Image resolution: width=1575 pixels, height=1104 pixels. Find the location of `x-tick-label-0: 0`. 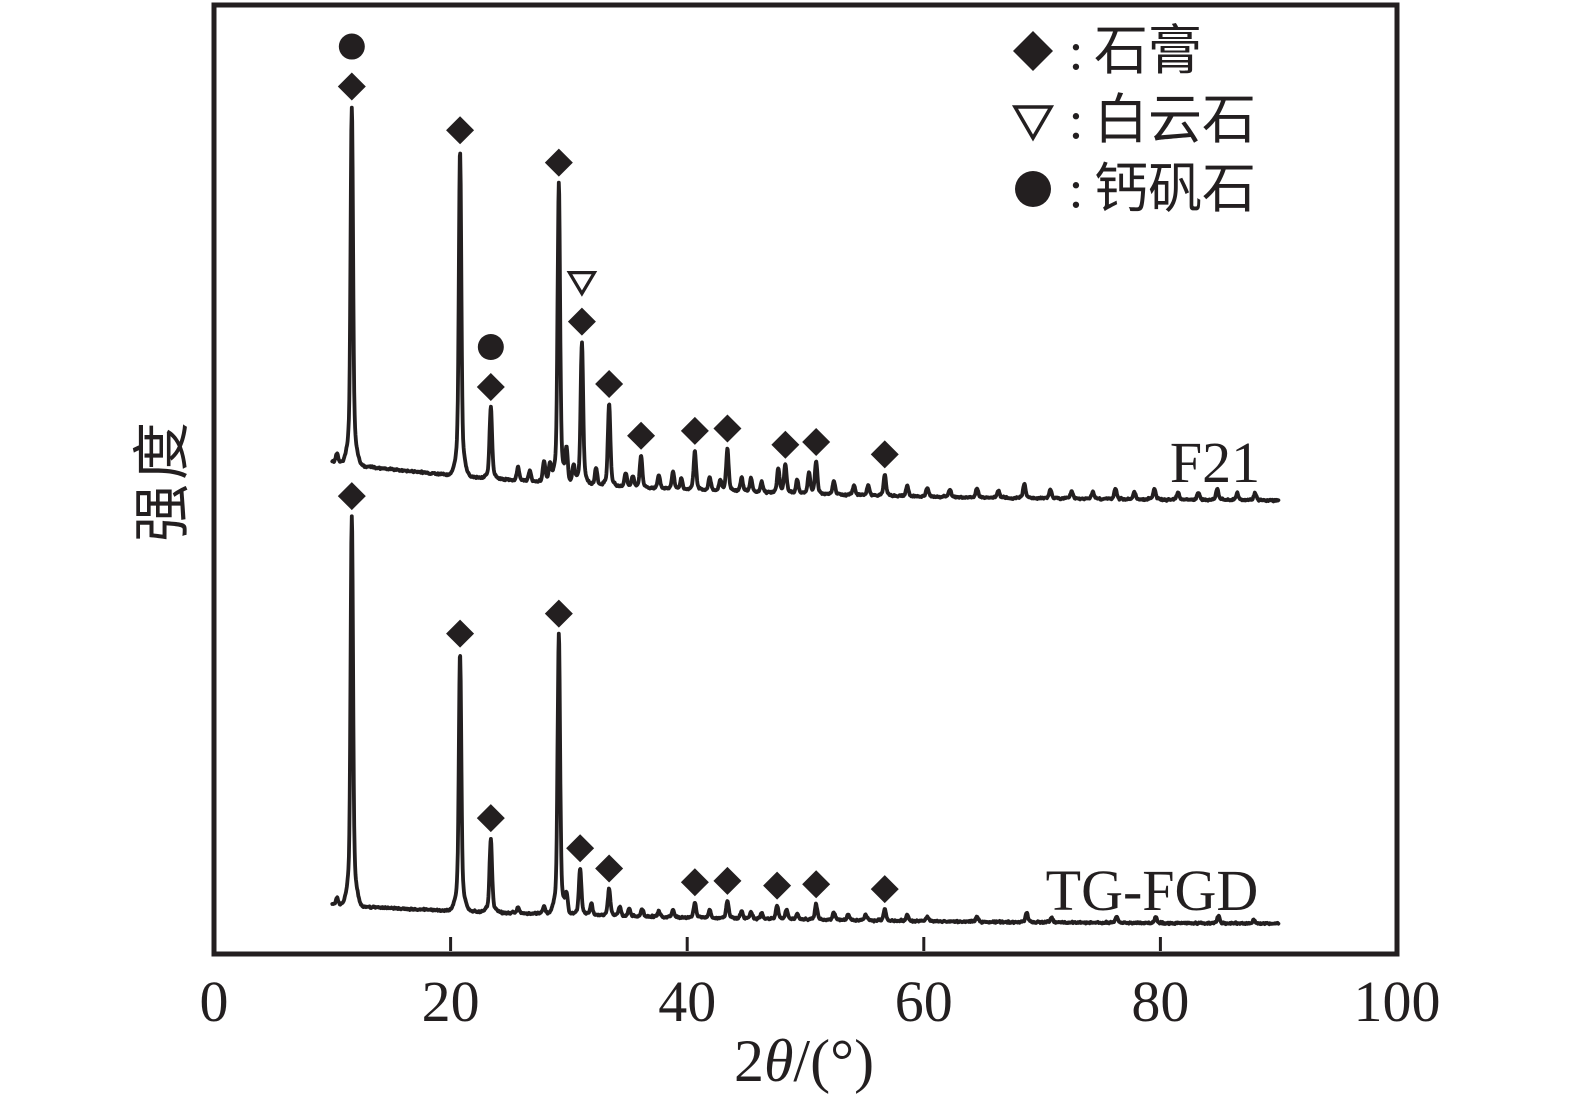

x-tick-label-0: 0 is located at coordinates (214, 1001).